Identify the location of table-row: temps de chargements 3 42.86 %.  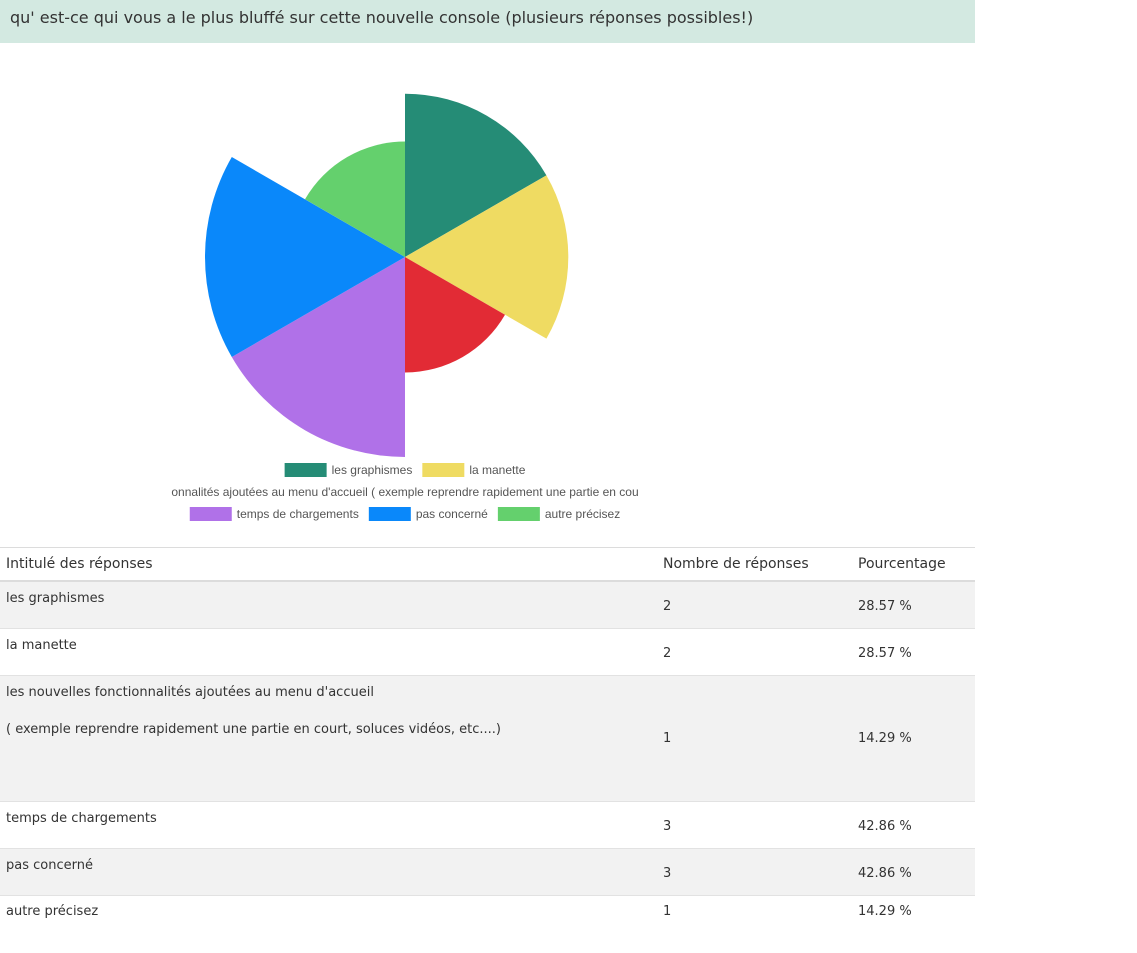
(487, 825).